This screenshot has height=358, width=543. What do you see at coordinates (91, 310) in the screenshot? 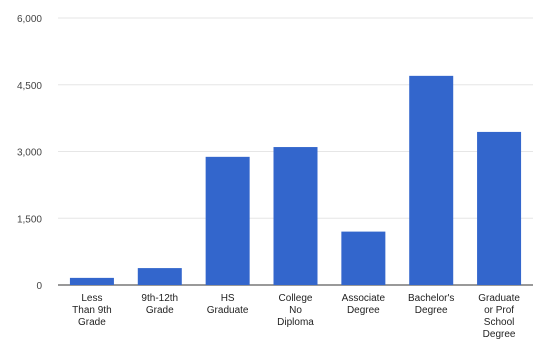
I see `x-category-label: Less Than 9th Grade` at bounding box center [91, 310].